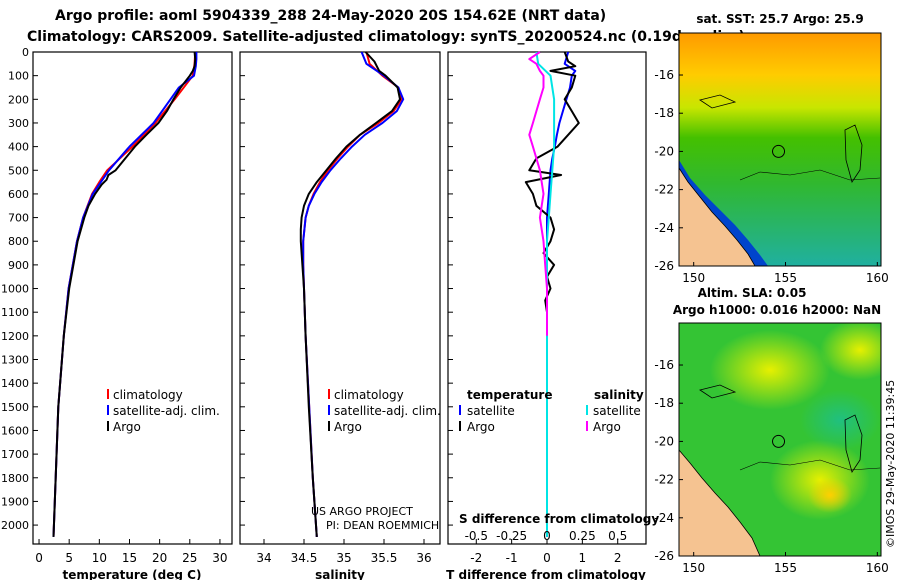 The width and height of the screenshot is (900, 580). Describe the element at coordinates (514, 294) in the screenshot. I see `difference-series` at that location.